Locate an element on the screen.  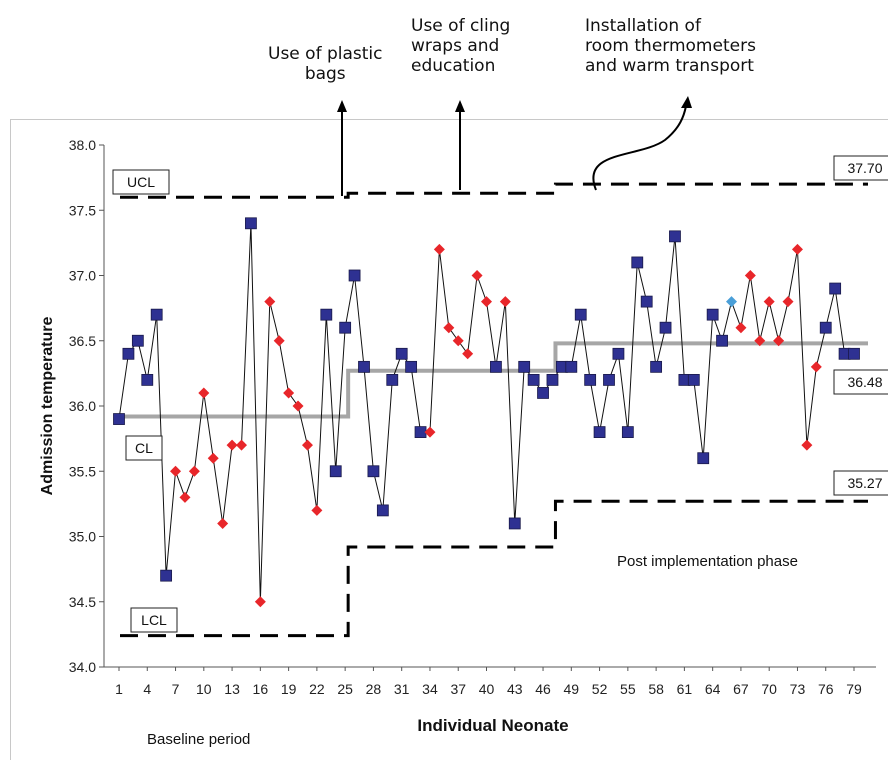
x-tick-label: 58 is located at coordinates (656, 689).